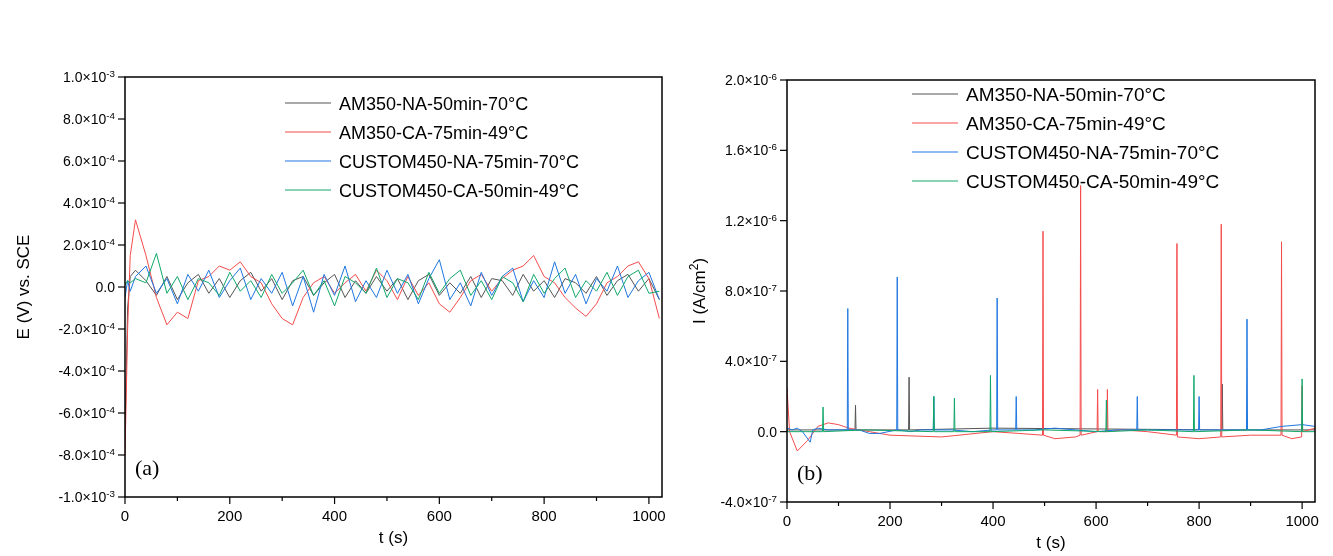  Describe the element at coordinates (147, 467) in the screenshot. I see `annotation: (a)` at that location.